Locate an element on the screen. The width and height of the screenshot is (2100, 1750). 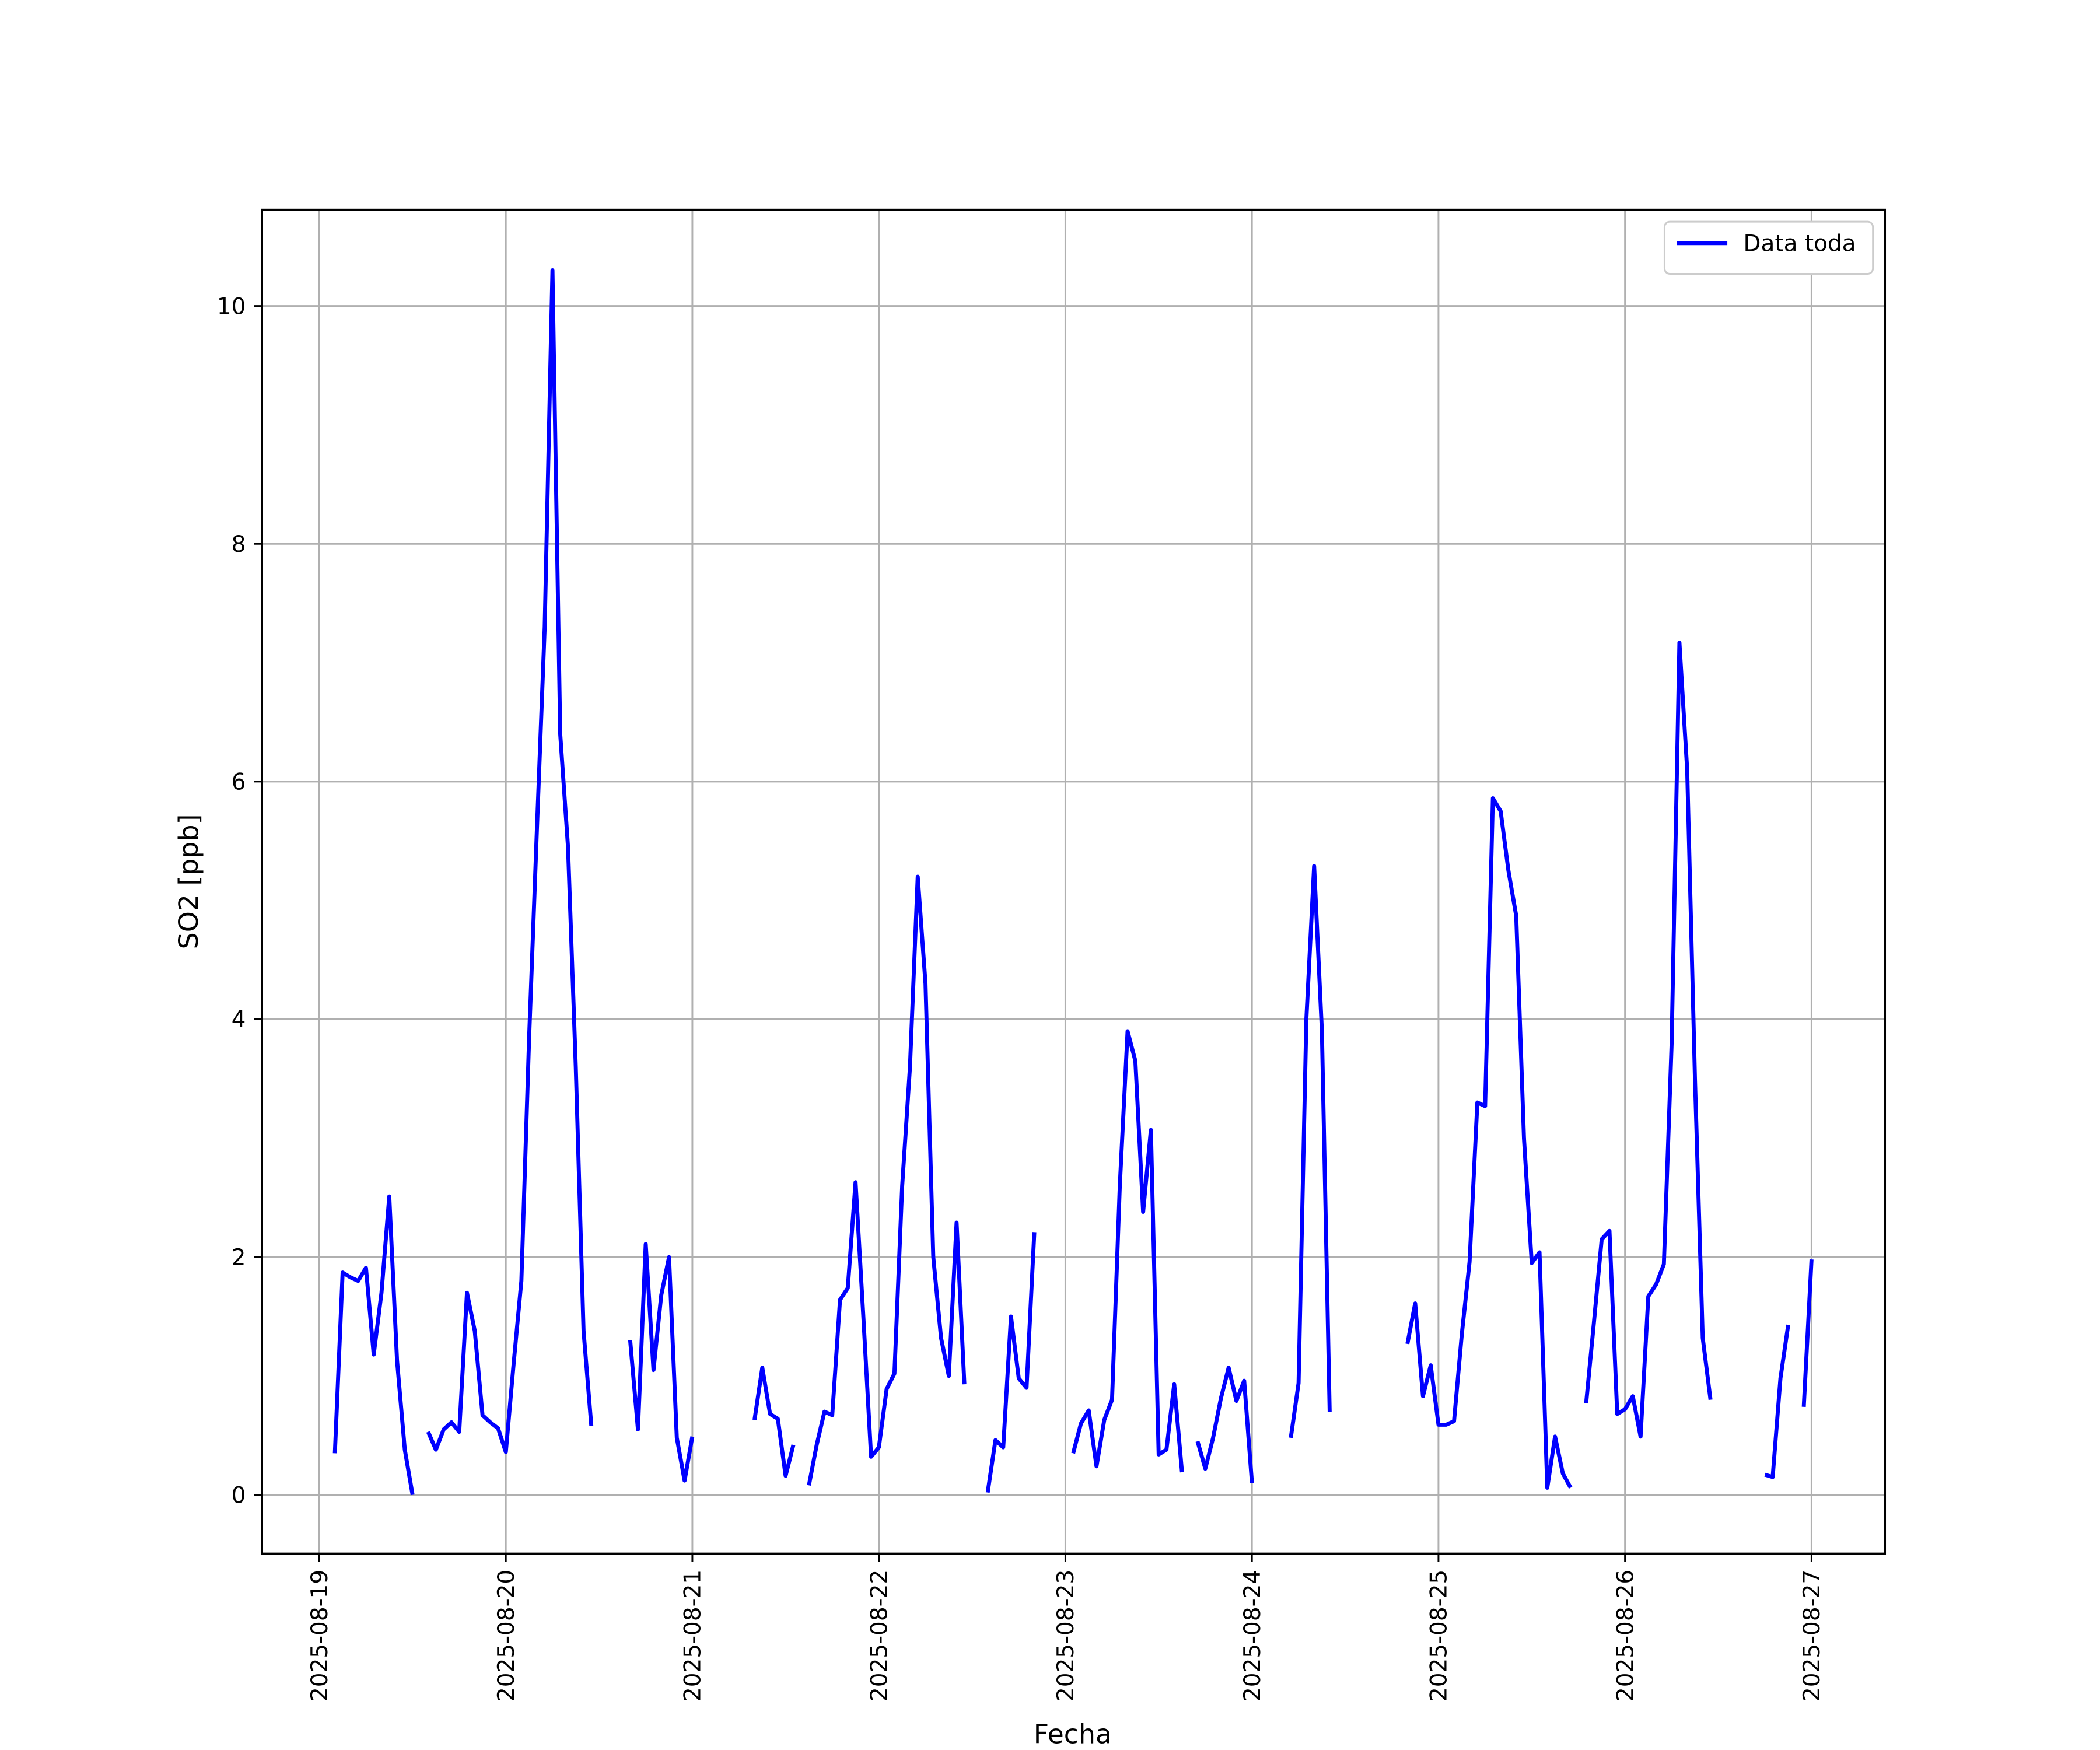
y-tick-label: 0 is located at coordinates (239, 1495).